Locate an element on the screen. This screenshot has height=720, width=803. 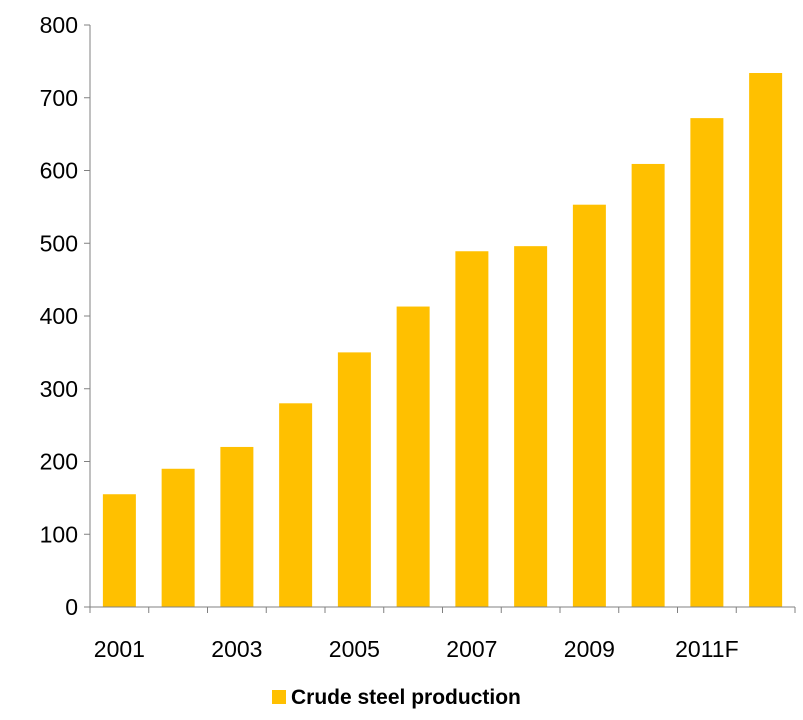
y-tick-label-400: 400 is located at coordinates (59, 316).